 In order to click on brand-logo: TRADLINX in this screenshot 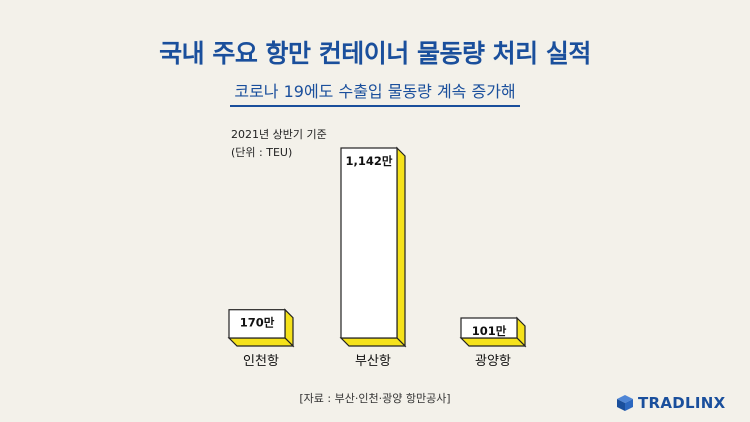, I will do `click(671, 403)`.